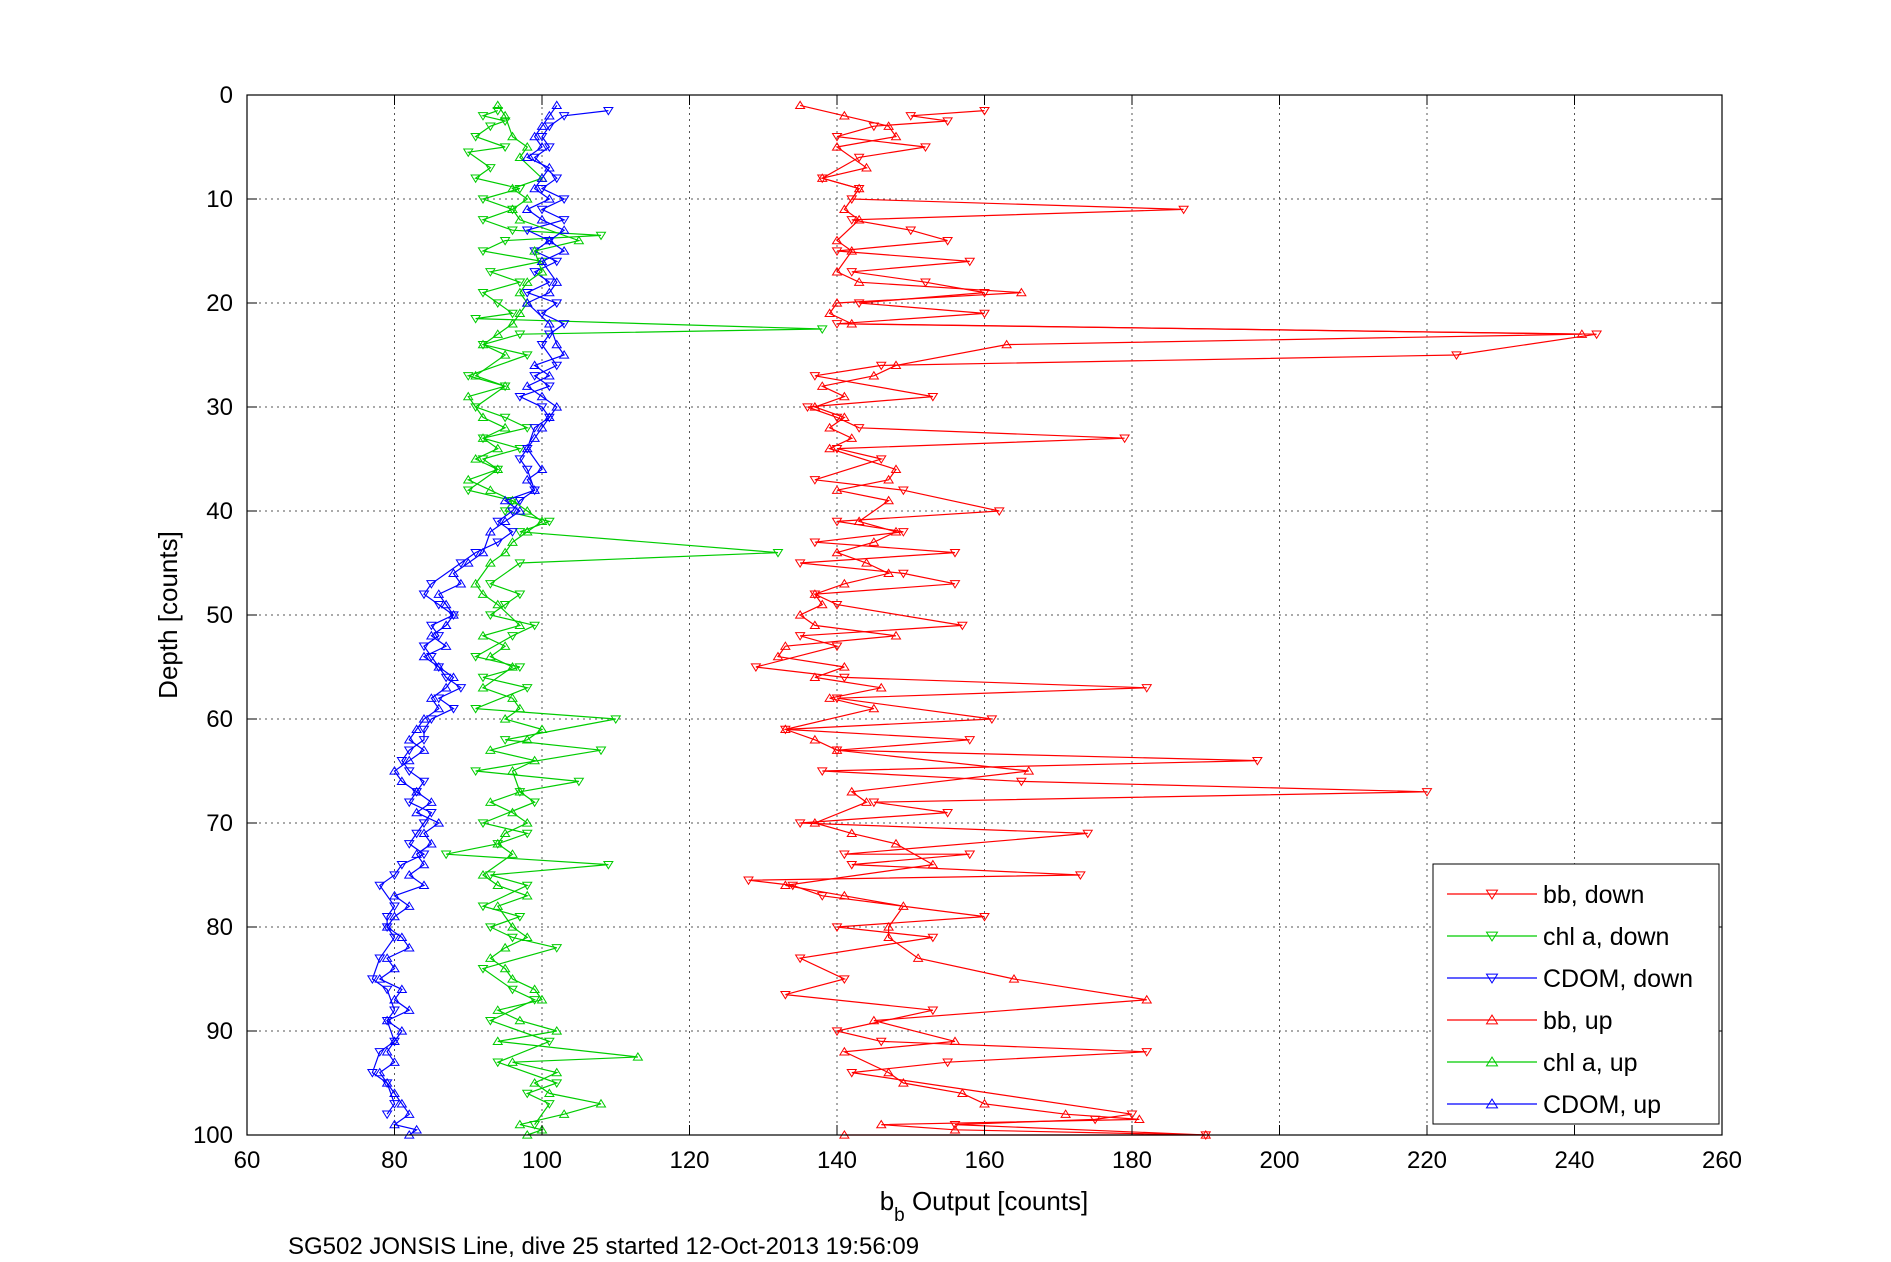 Image resolution: width=1891 pixels, height=1262 pixels. Describe the element at coordinates (394, 1160) in the screenshot. I see `x-tick-label: 80` at that location.